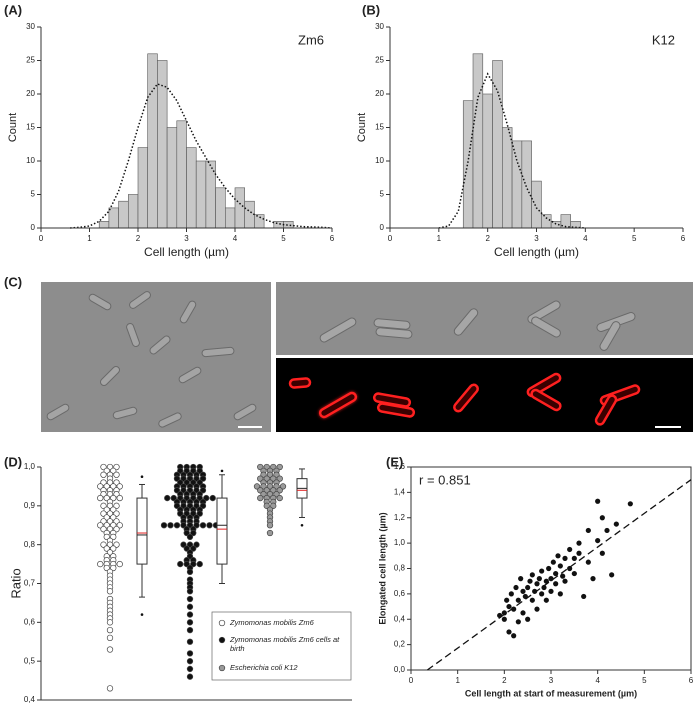 The image size is (696, 705). What do you see at coordinates (41, 238) in the screenshot?
I see `x-tick-label: 0` at bounding box center [41, 238].